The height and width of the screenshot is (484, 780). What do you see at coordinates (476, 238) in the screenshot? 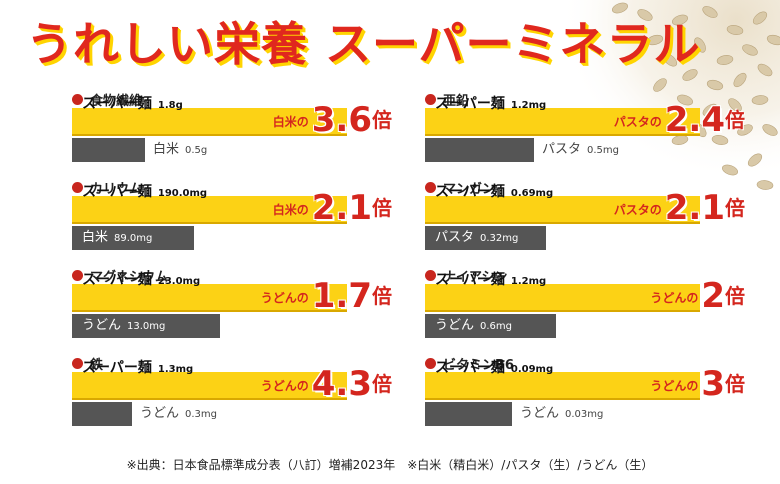
I see `comparison-bar-label: パスタ 0.32mg` at bounding box center [476, 238].